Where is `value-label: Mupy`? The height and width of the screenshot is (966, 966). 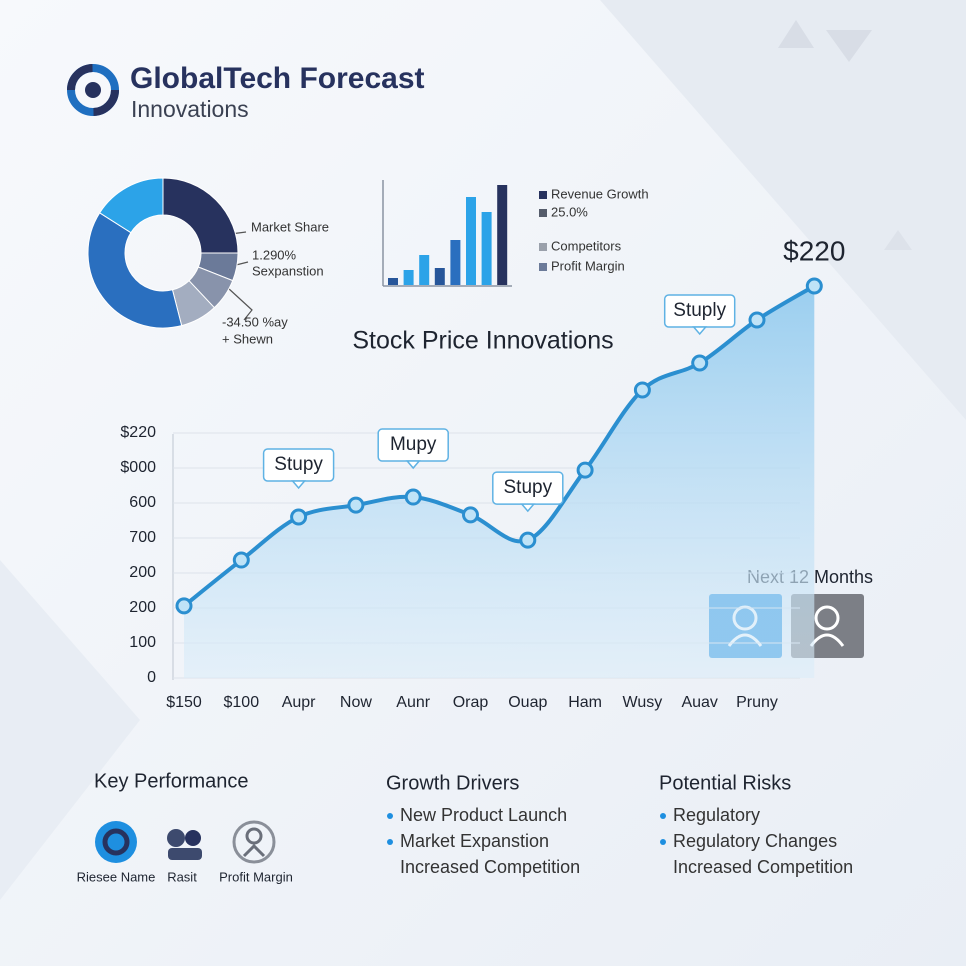
value-label: Mupy is located at coordinates (413, 444).